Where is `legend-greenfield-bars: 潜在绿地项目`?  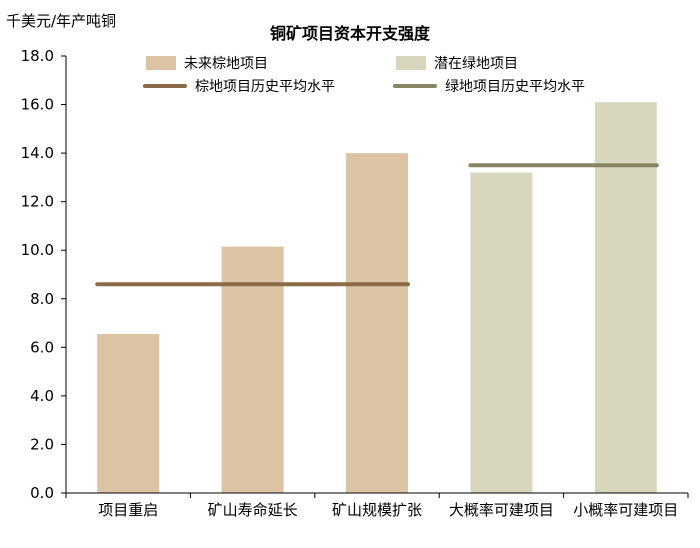
legend-greenfield-bars: 潜在绿地项目 is located at coordinates (457, 63).